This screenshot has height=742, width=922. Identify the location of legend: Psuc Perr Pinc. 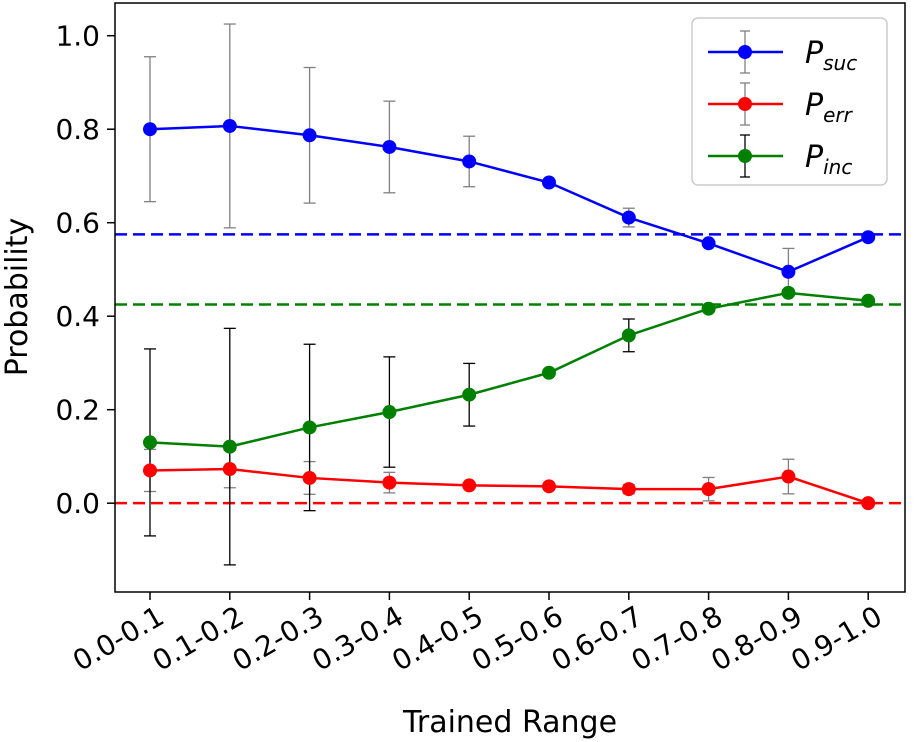
(789, 101).